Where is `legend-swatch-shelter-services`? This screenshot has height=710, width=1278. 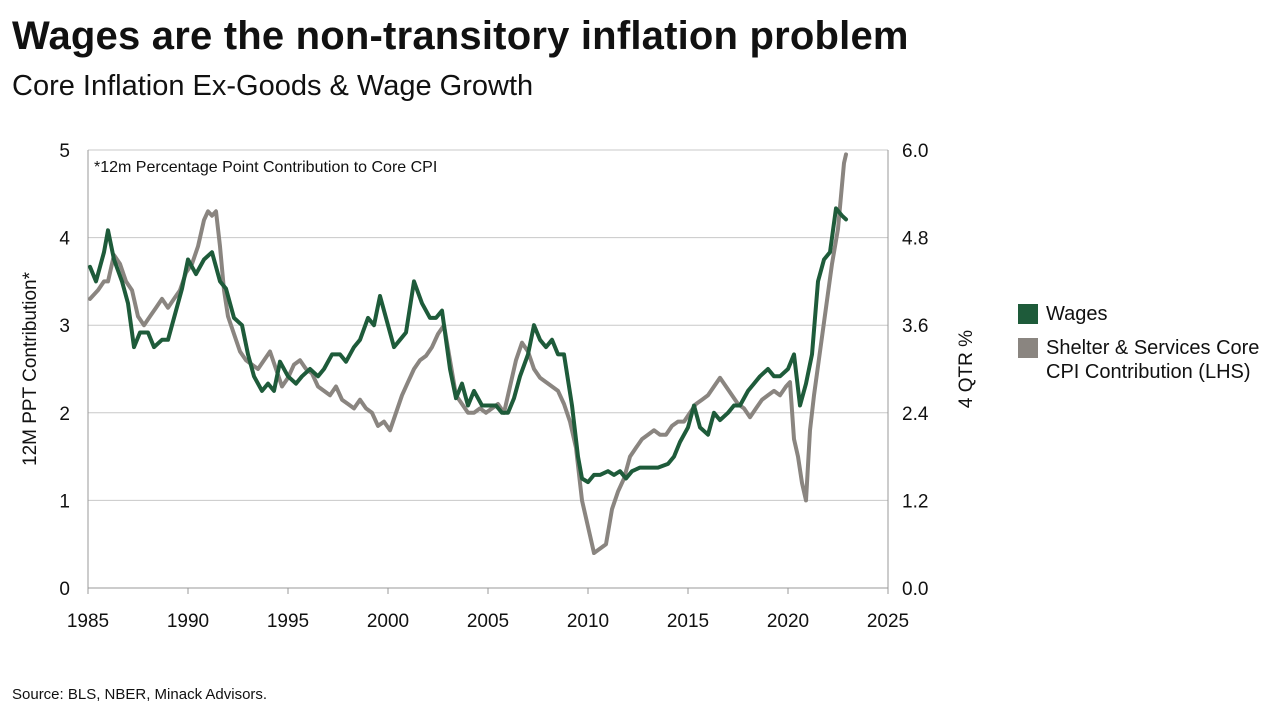 legend-swatch-shelter-services is located at coordinates (1028, 348).